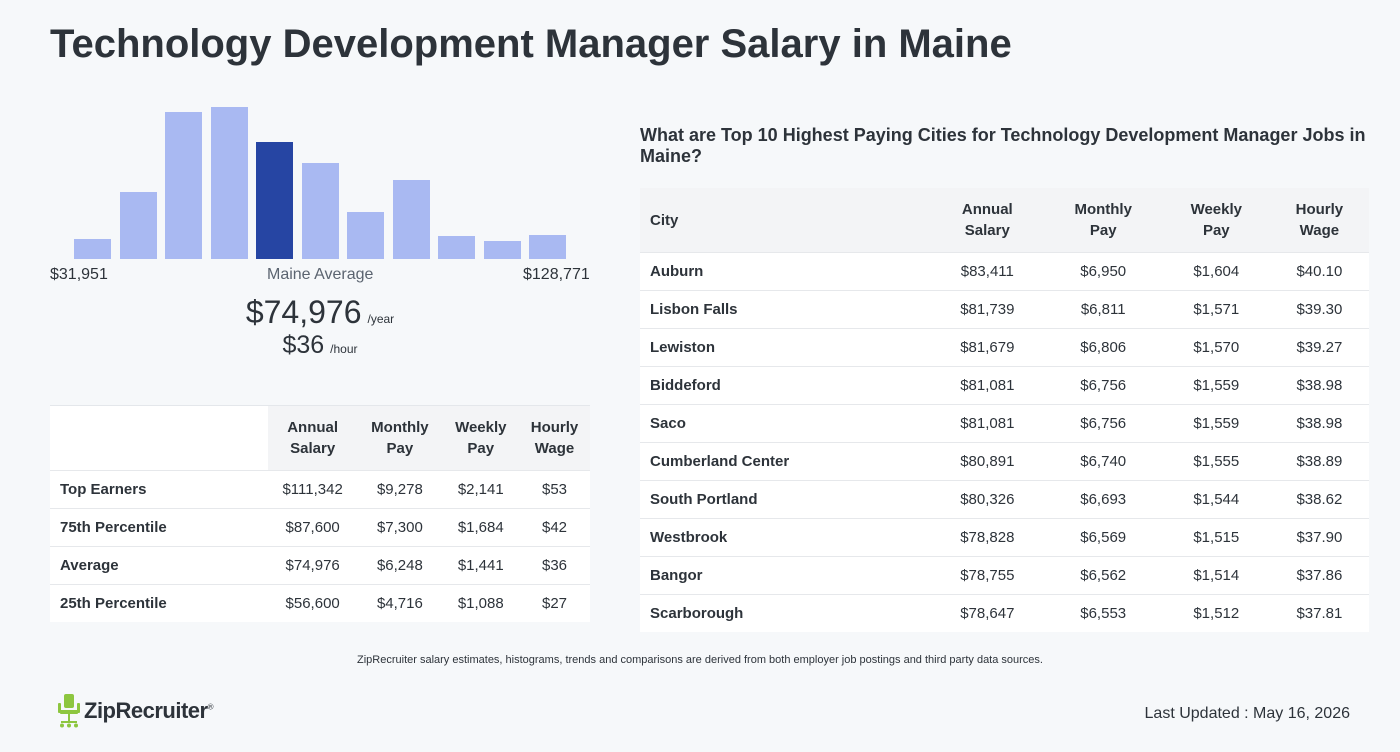 The height and width of the screenshot is (752, 1400). What do you see at coordinates (1216, 613) in the screenshot?
I see `weekly-pay-cell: $1,512` at bounding box center [1216, 613].